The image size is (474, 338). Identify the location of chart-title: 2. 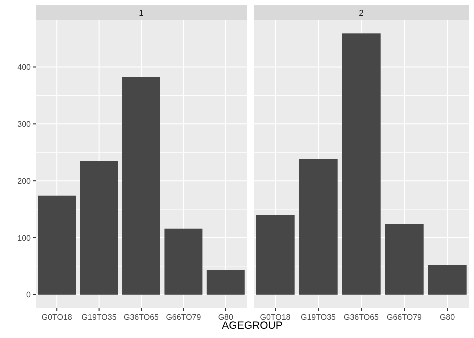
(361, 13).